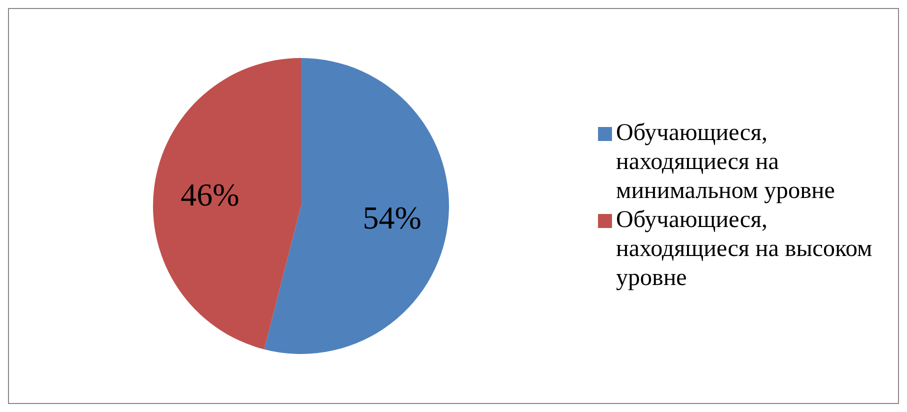 The image size is (907, 412). What do you see at coordinates (392, 218) in the screenshot?
I see `data-label: 54%` at bounding box center [392, 218].